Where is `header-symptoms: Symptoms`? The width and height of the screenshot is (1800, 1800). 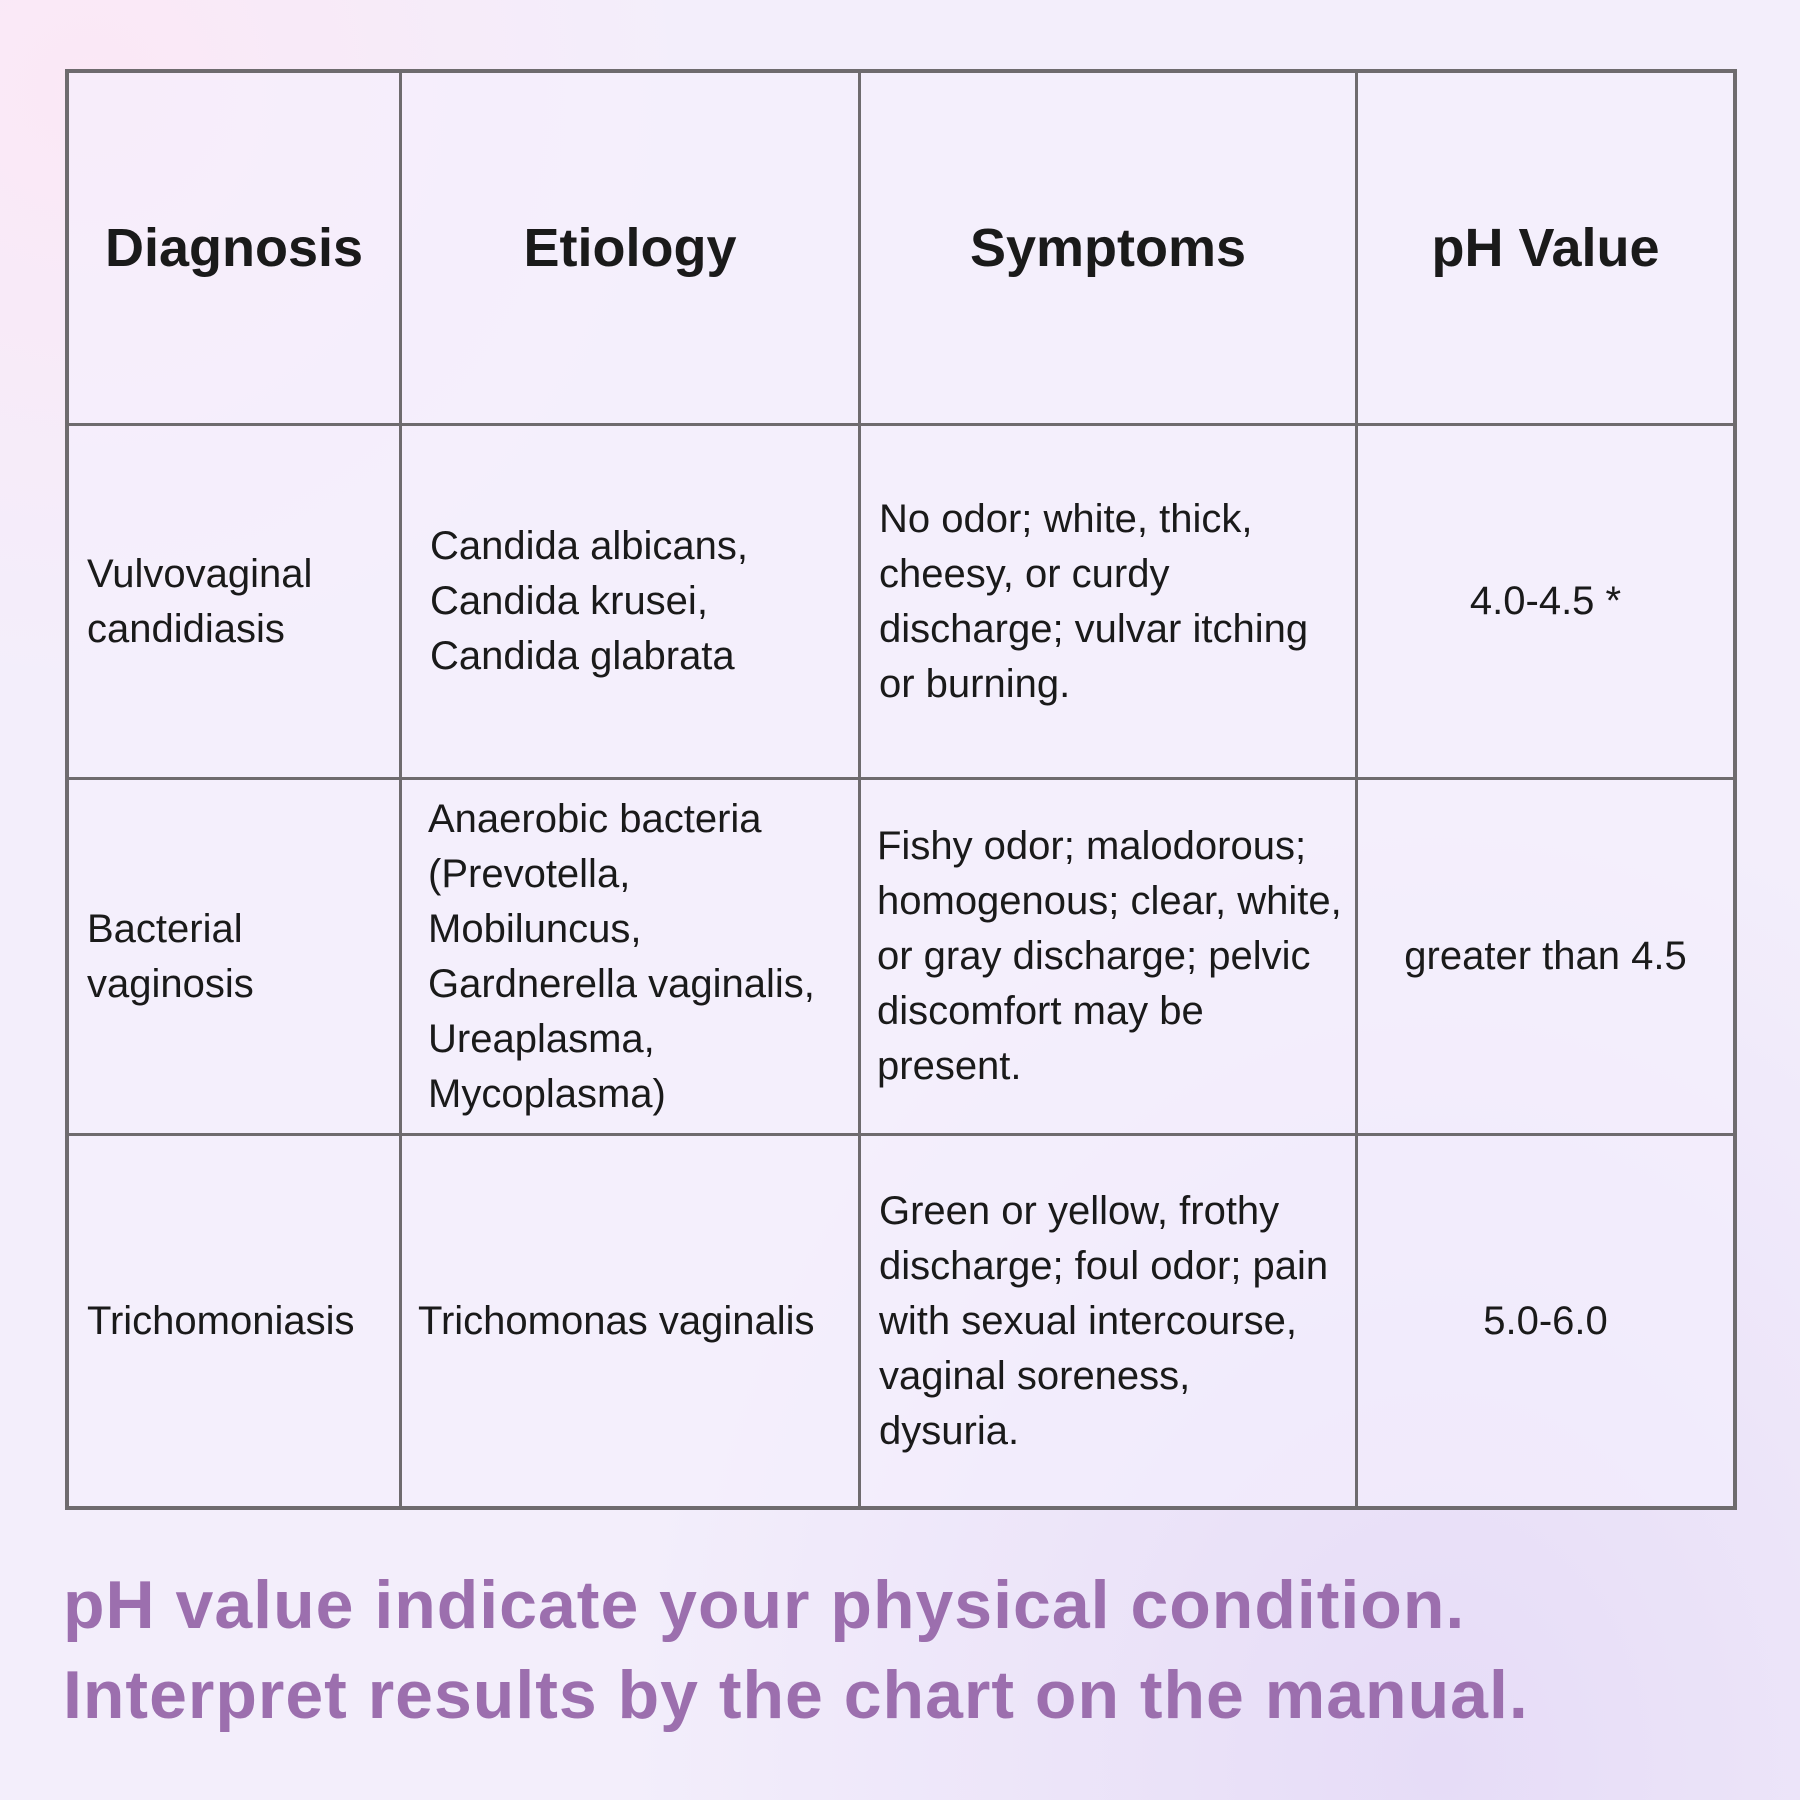
header-symptoms: Symptoms is located at coordinates (1109, 249).